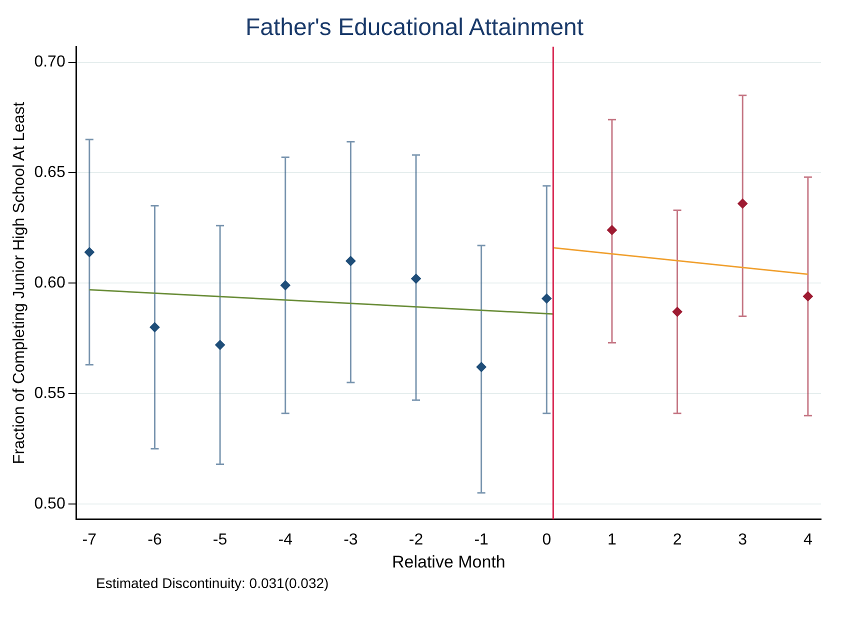 Image resolution: width=841 pixels, height=617 pixels. Describe the element at coordinates (449, 562) in the screenshot. I see `x-axis-title: Relative Month` at that location.